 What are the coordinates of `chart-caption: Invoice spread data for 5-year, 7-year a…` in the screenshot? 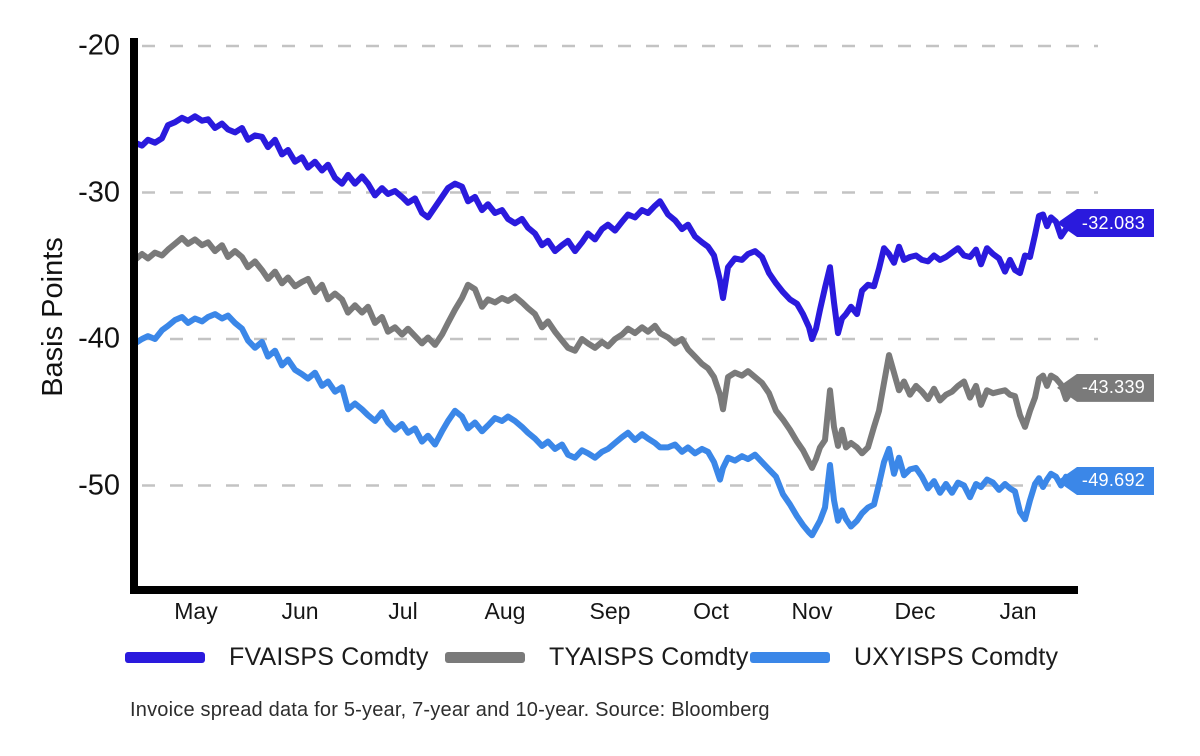 It's located at (450, 710).